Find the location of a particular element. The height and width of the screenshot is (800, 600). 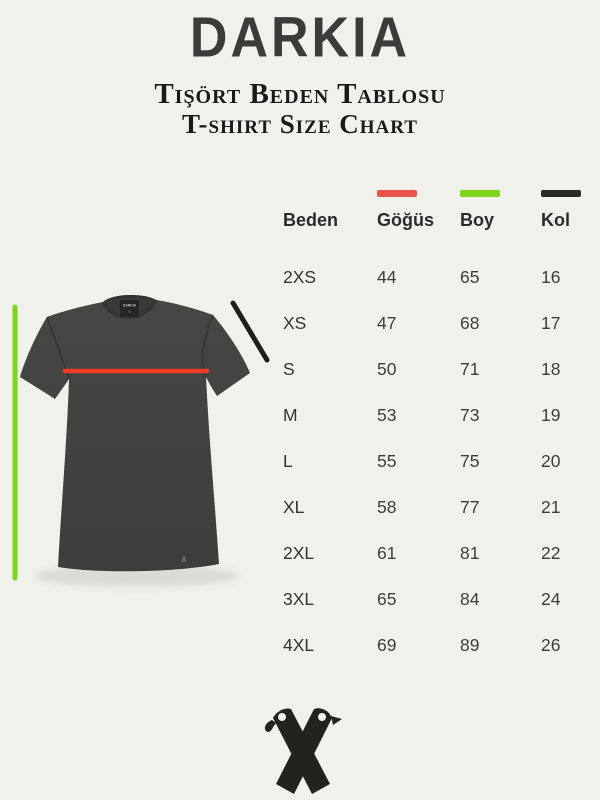

size-label: 4XL is located at coordinates (299, 644).